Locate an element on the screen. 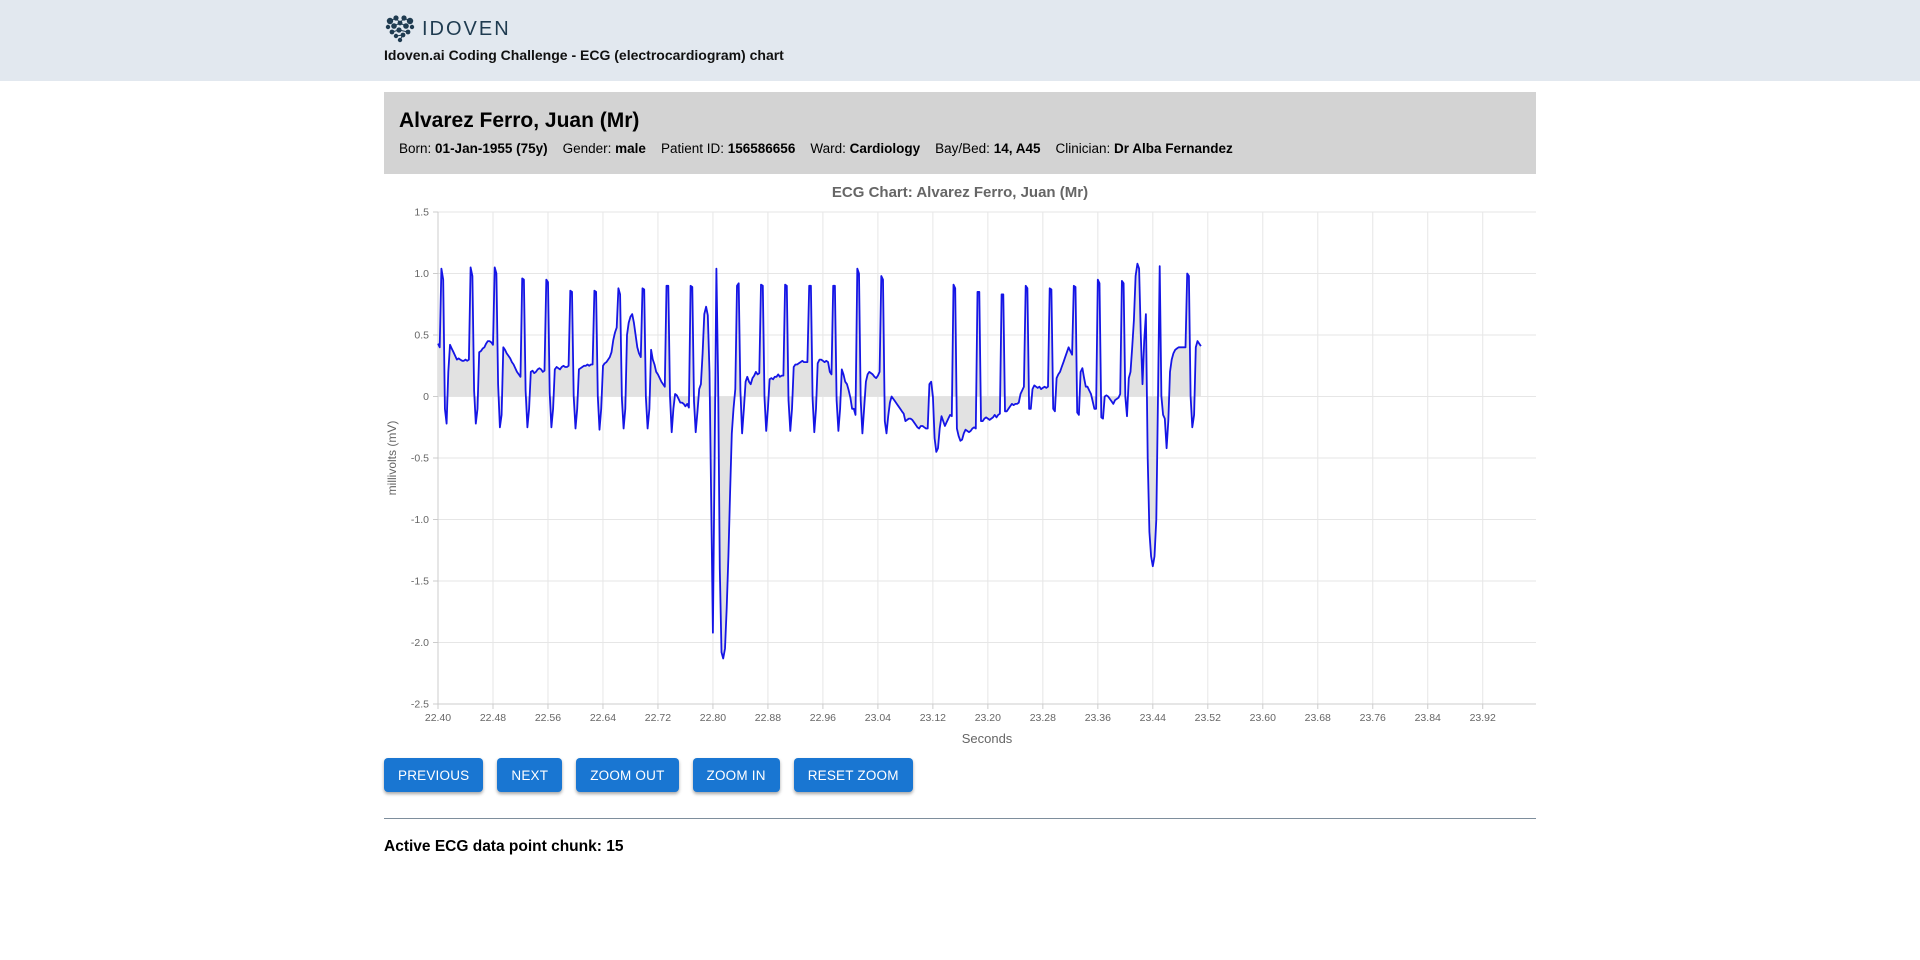 Image resolution: width=1920 pixels, height=960 pixels. x-tick-label: 23.68 is located at coordinates (1318, 718).